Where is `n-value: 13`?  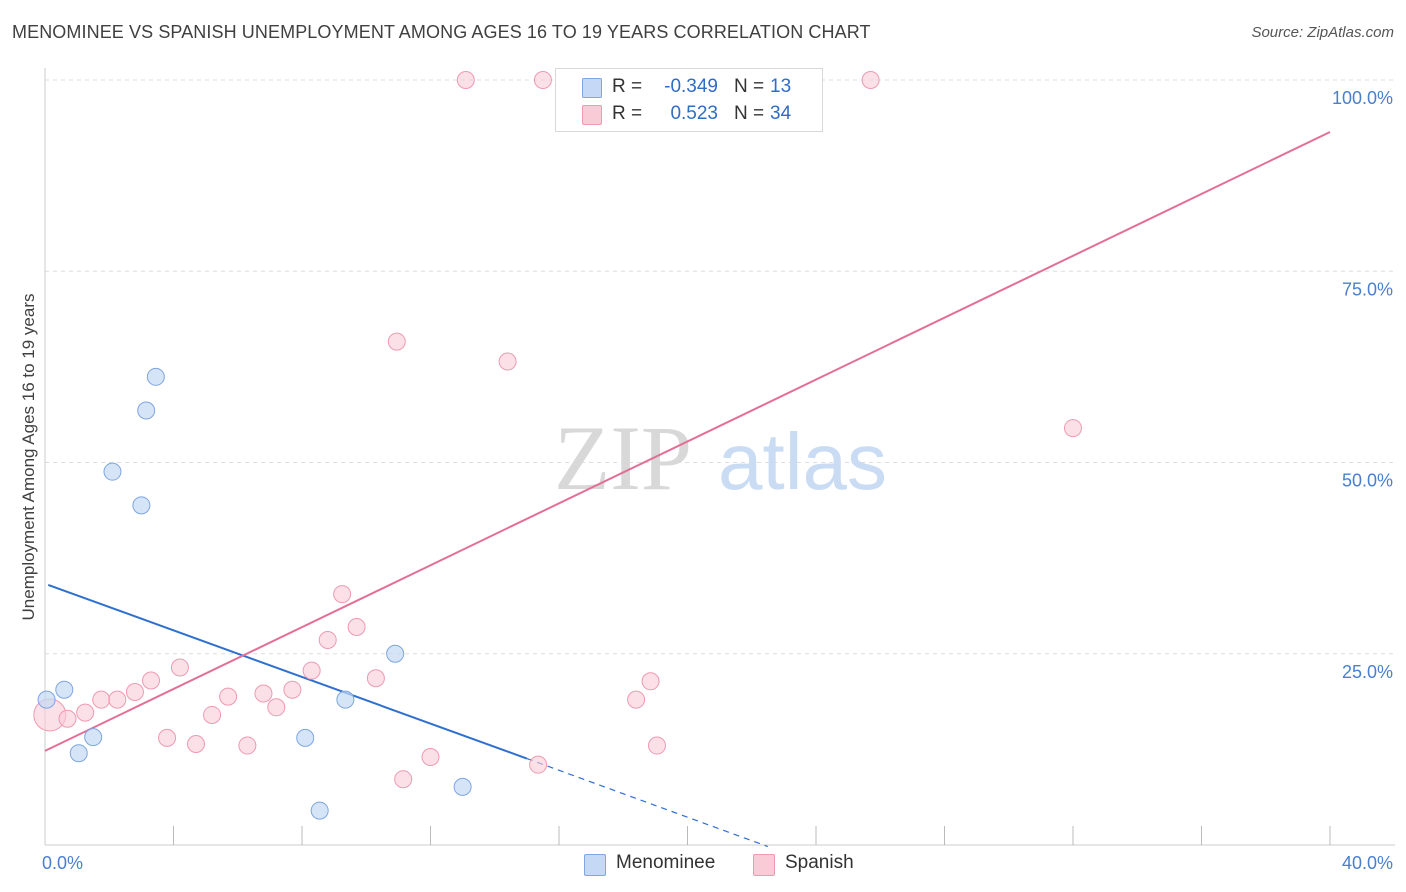
n-value: 13 is located at coordinates (781, 86).